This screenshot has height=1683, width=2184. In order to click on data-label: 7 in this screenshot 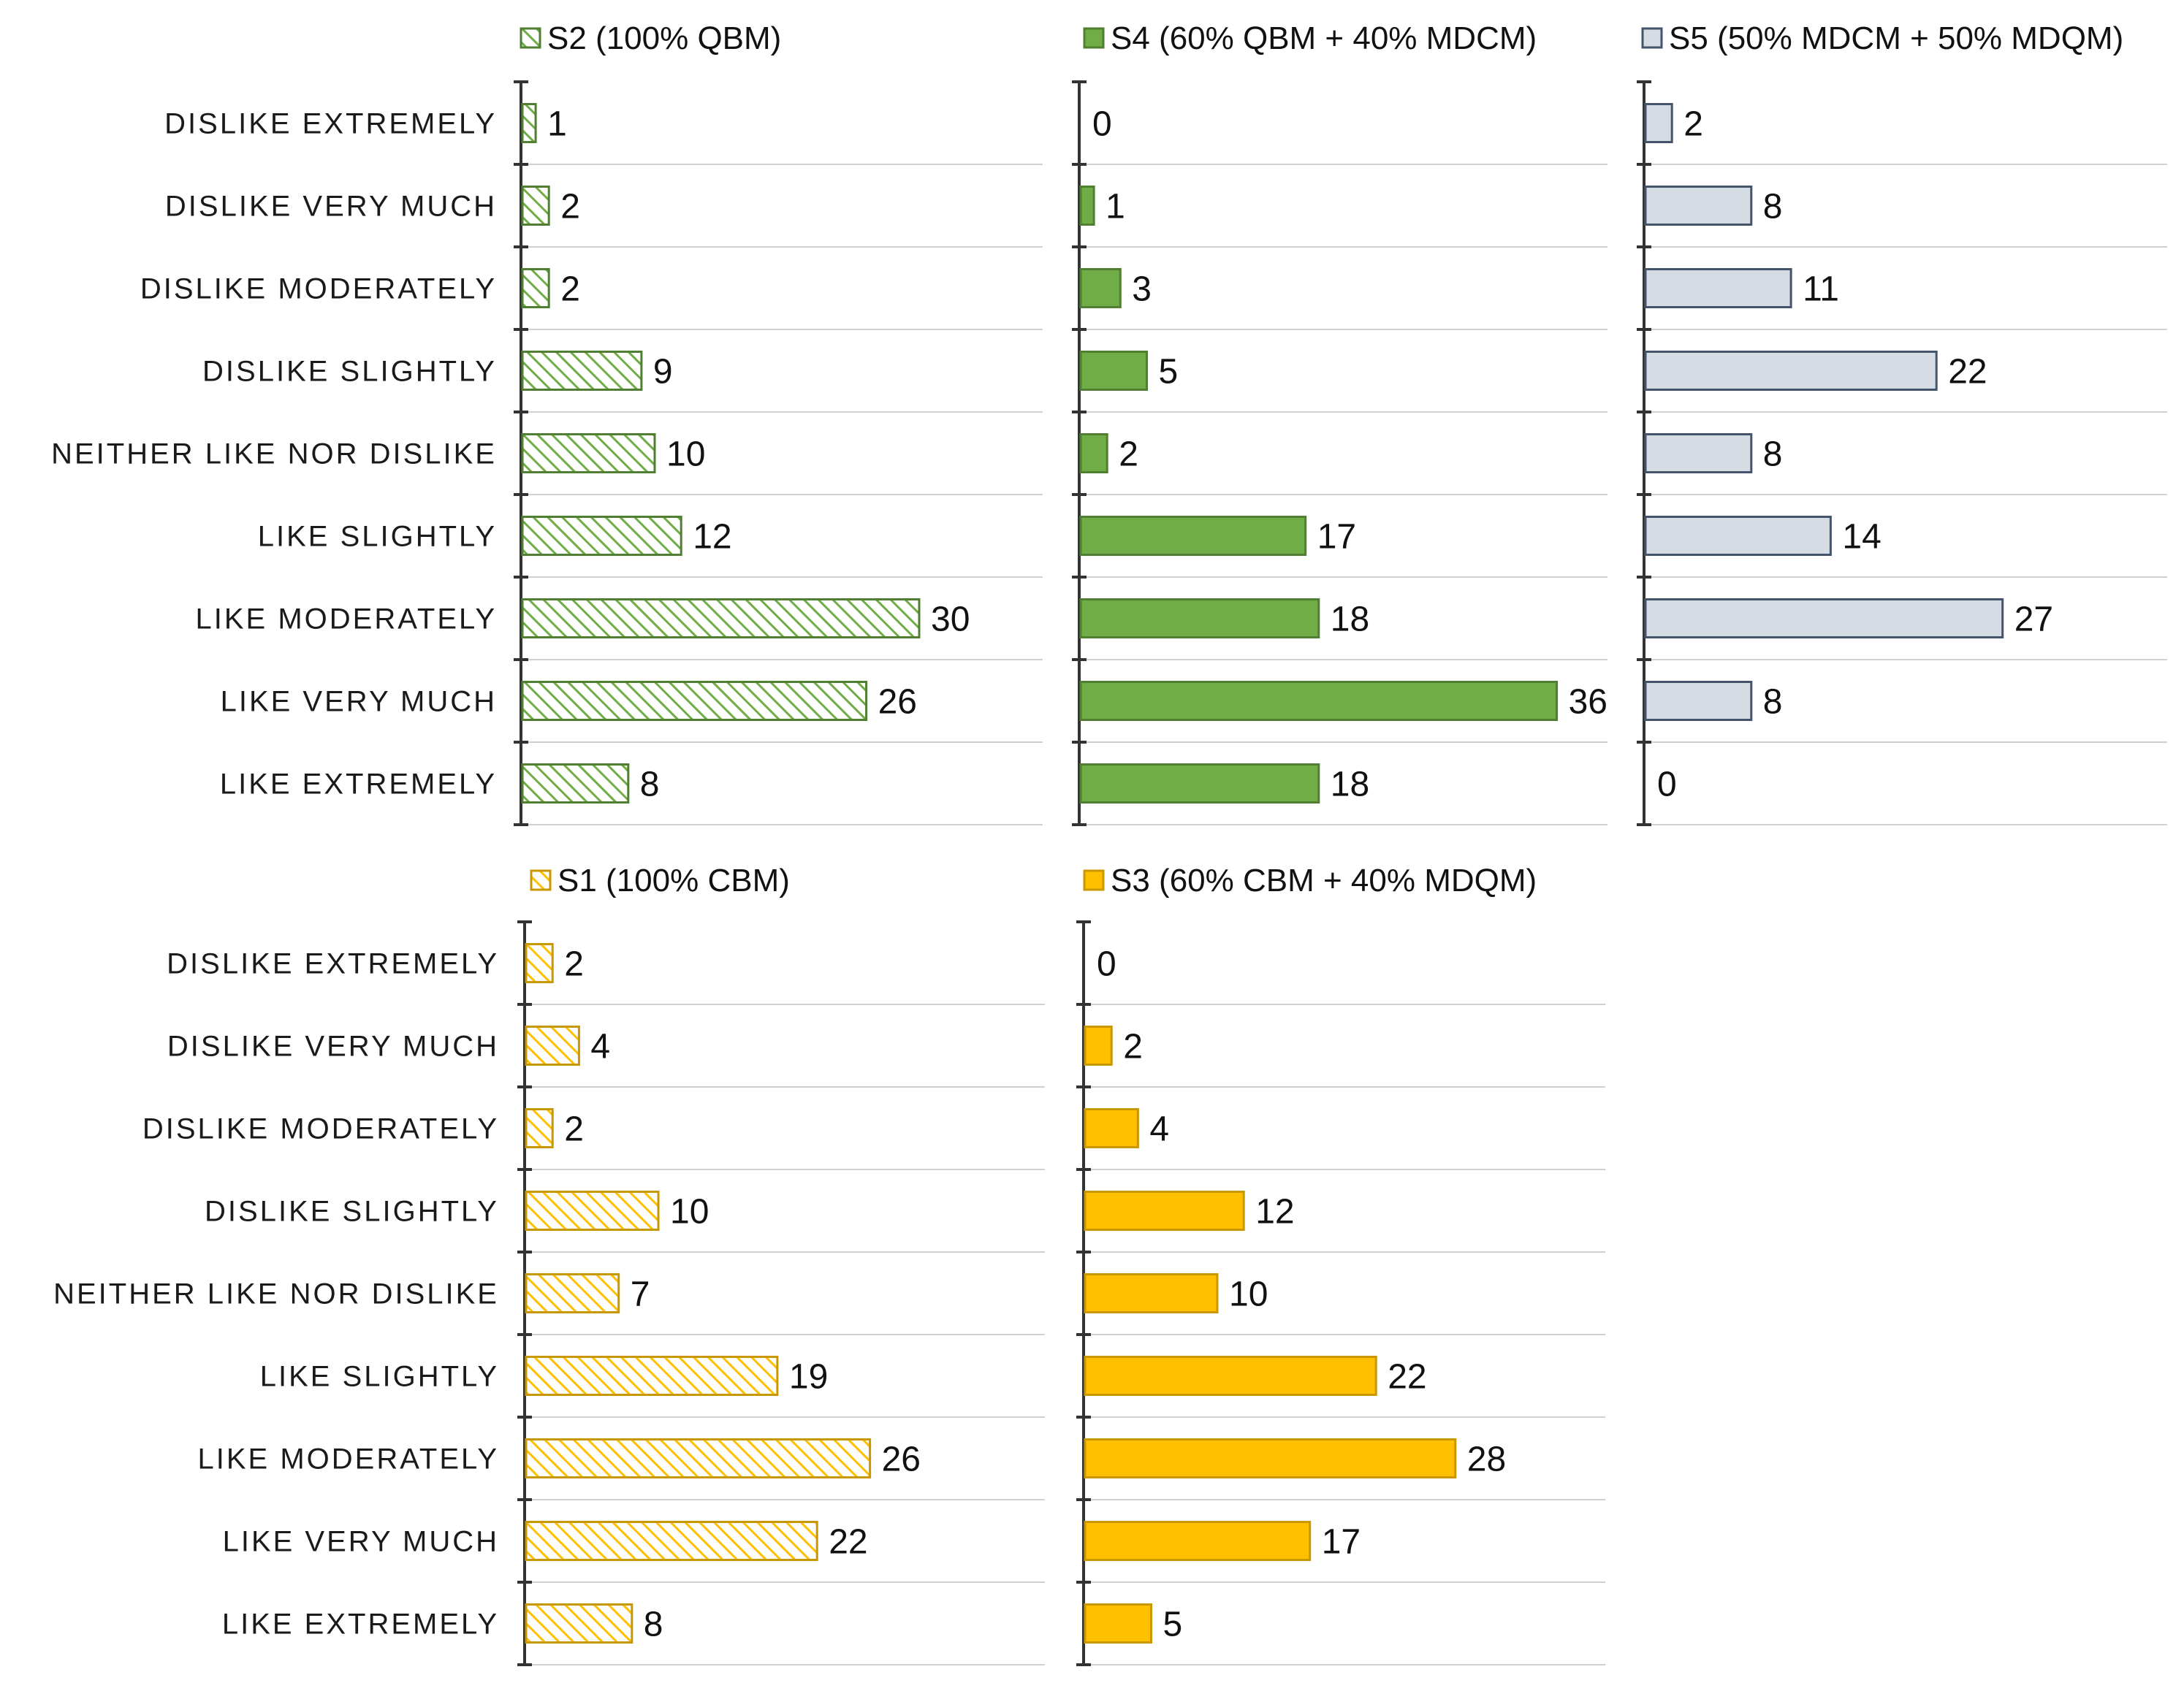, I will do `click(641, 1294)`.